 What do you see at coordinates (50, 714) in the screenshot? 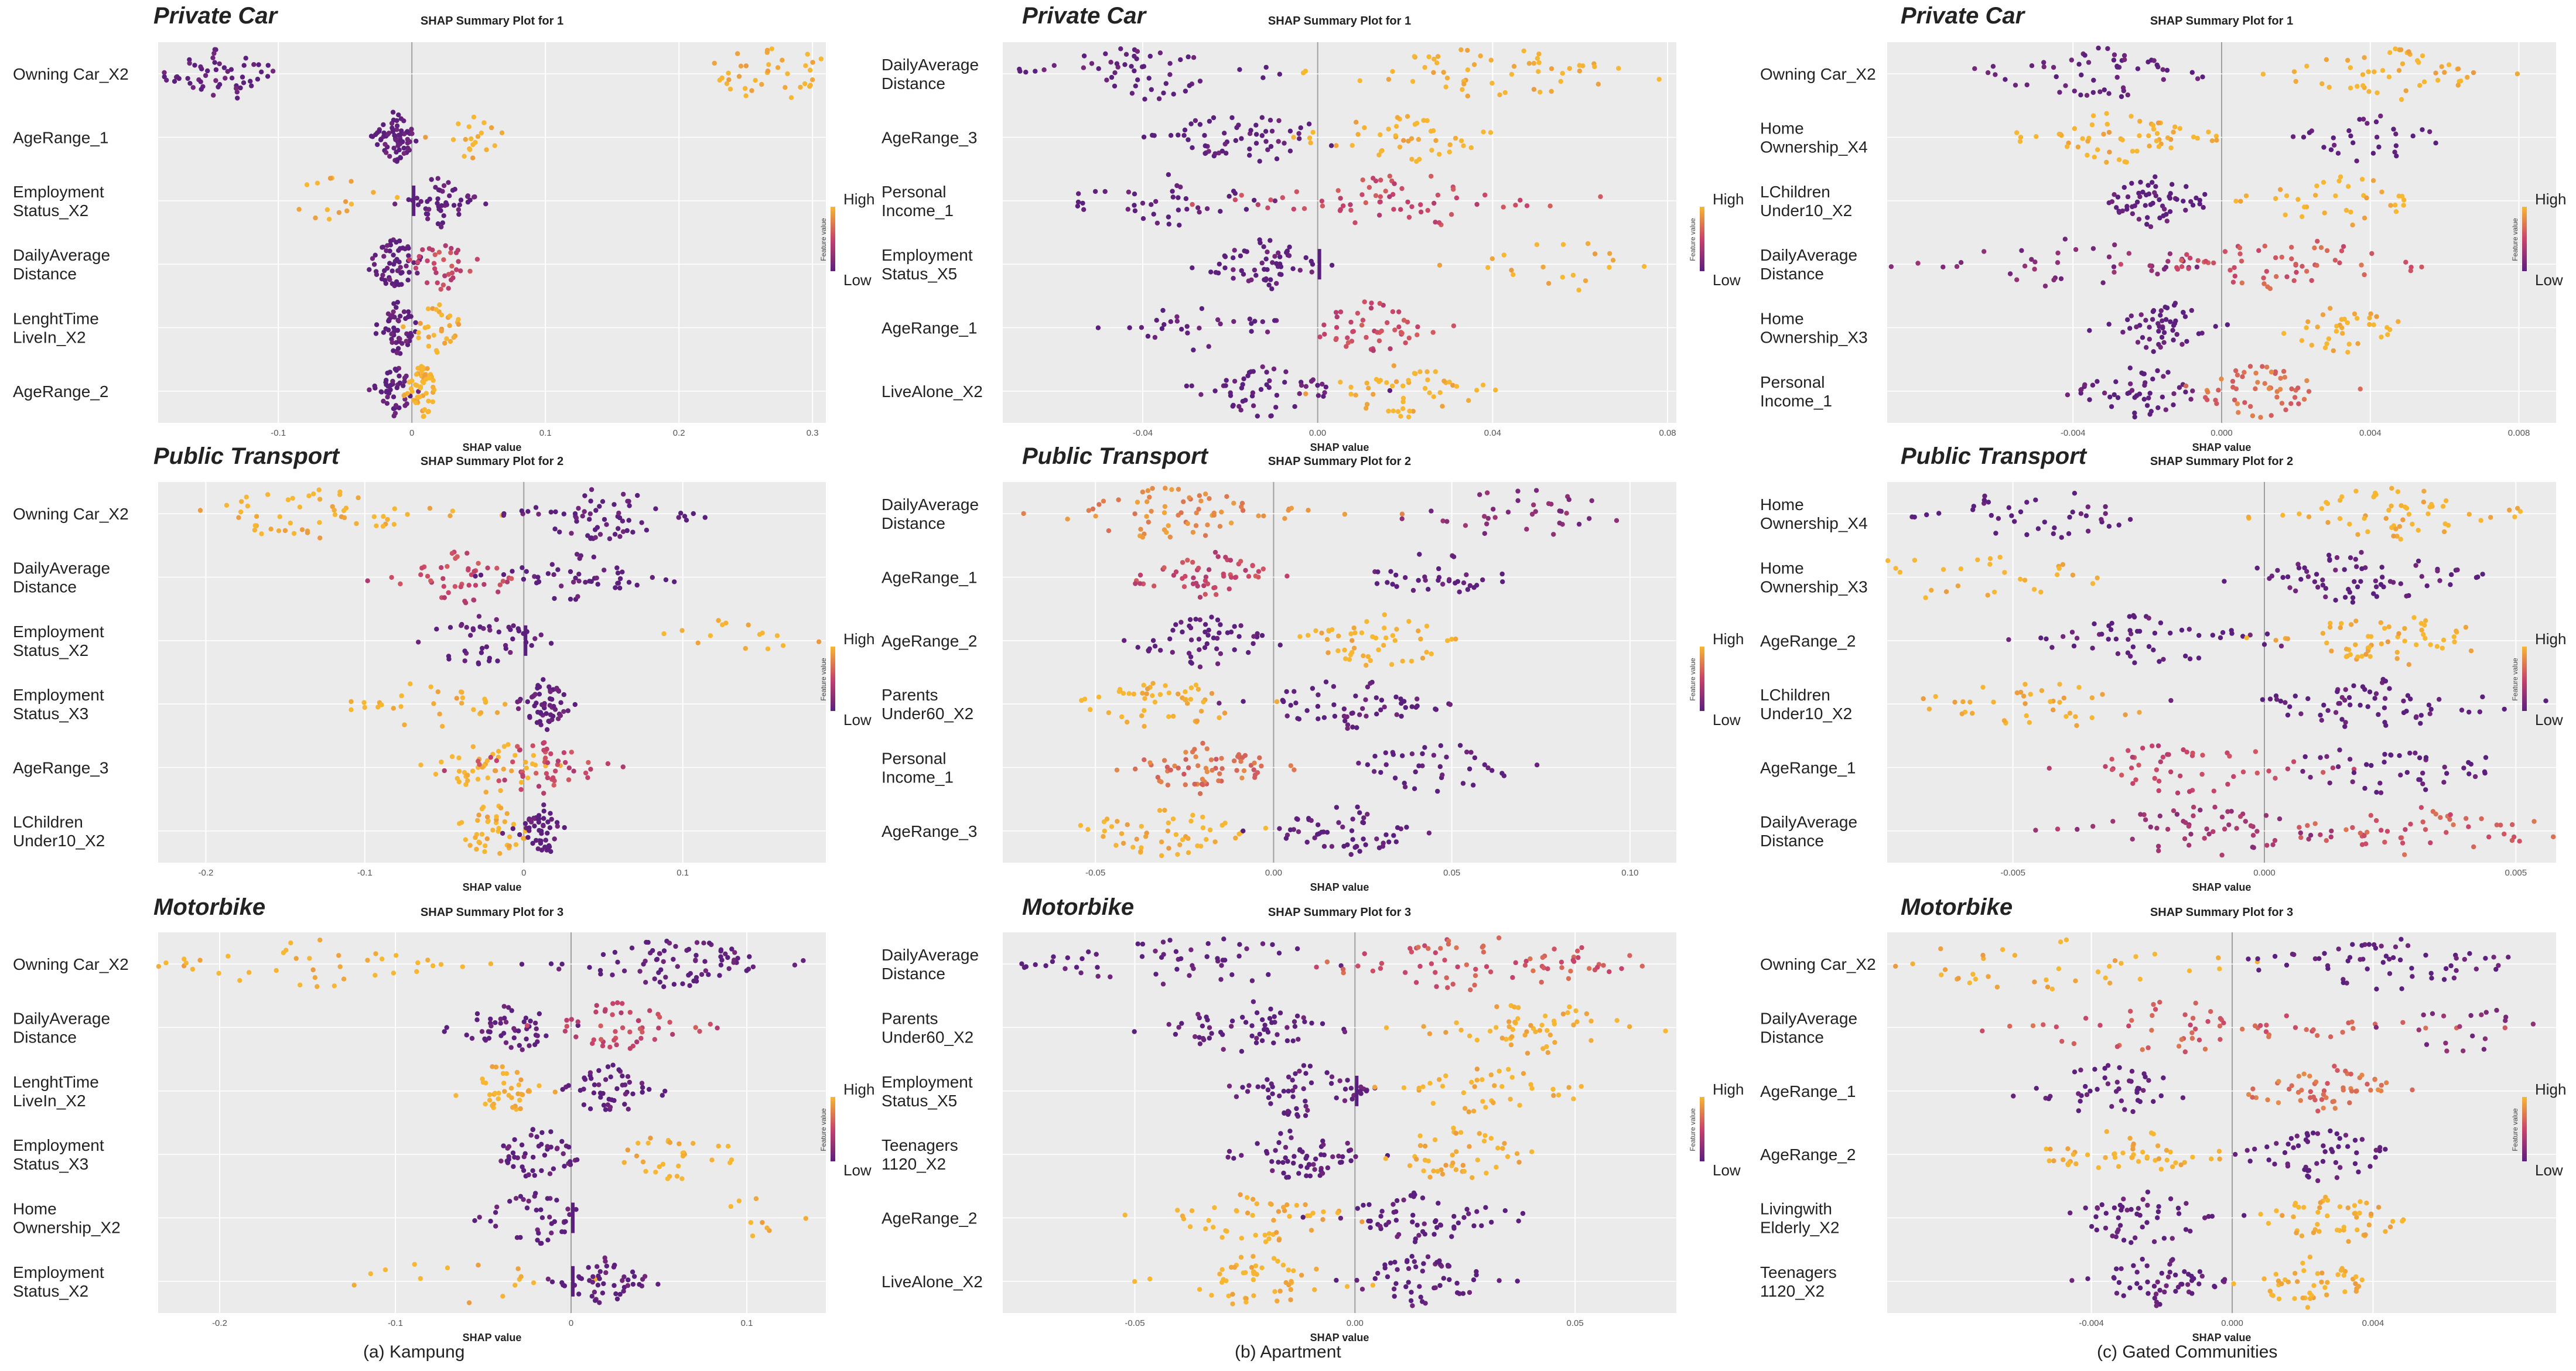
I see `feature-label: Status_X3` at bounding box center [50, 714].